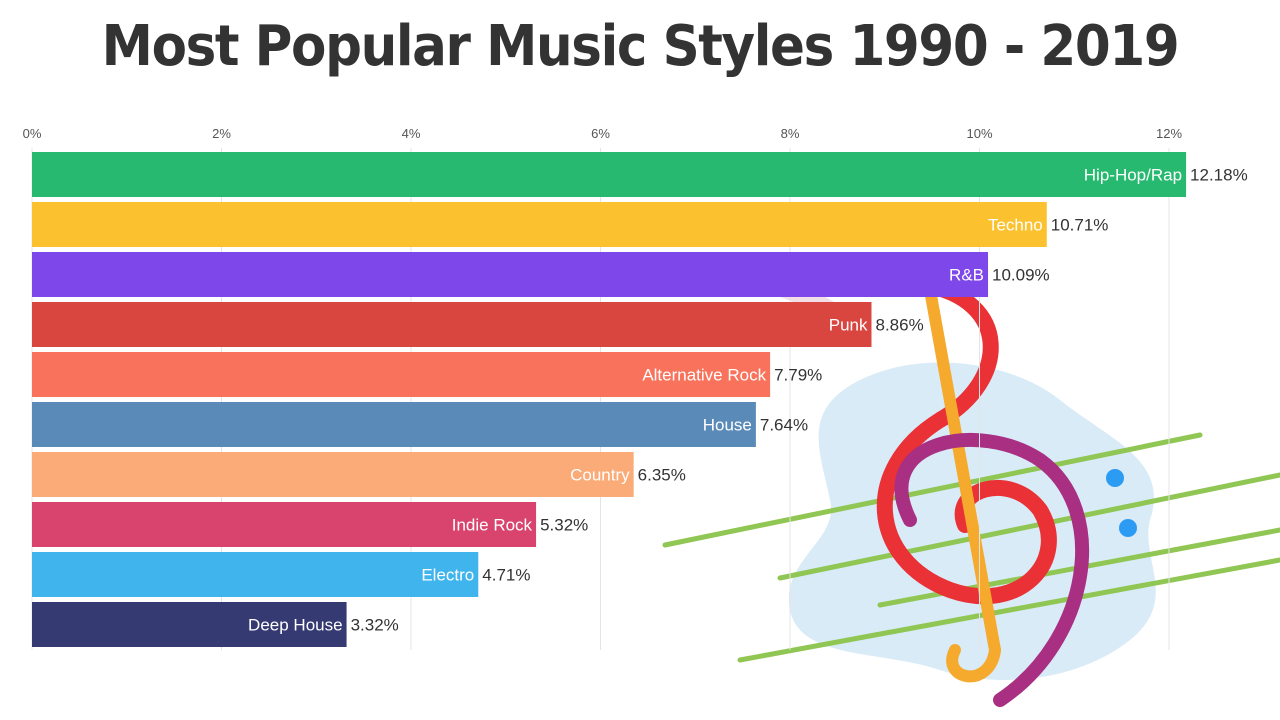  What do you see at coordinates (411, 133) in the screenshot?
I see `x-tick-label: 4%` at bounding box center [411, 133].